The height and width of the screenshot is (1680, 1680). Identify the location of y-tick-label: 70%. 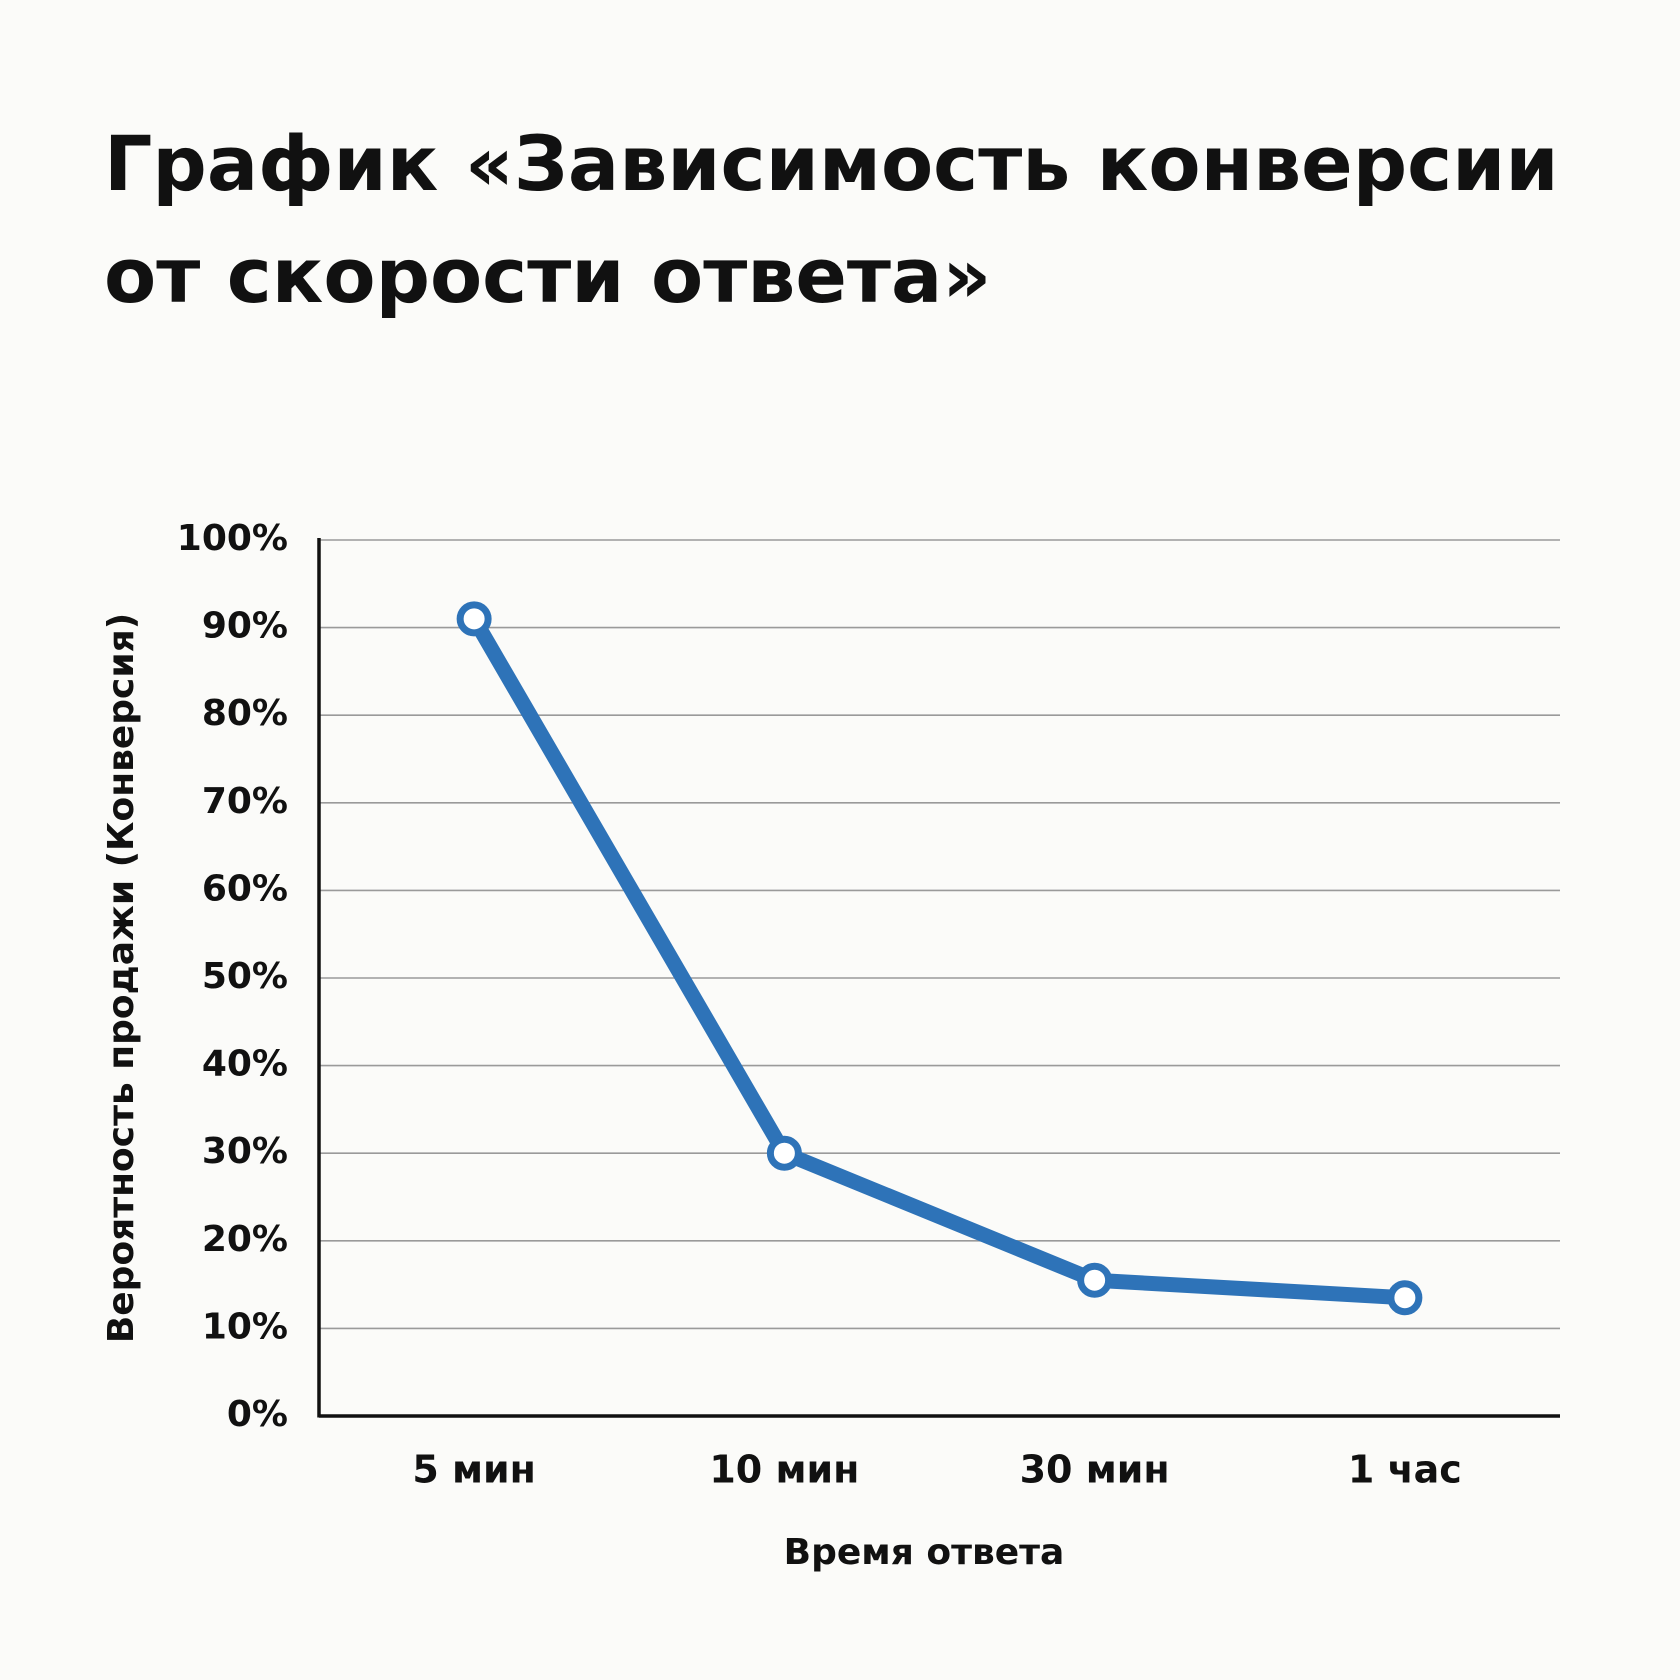
(245, 801).